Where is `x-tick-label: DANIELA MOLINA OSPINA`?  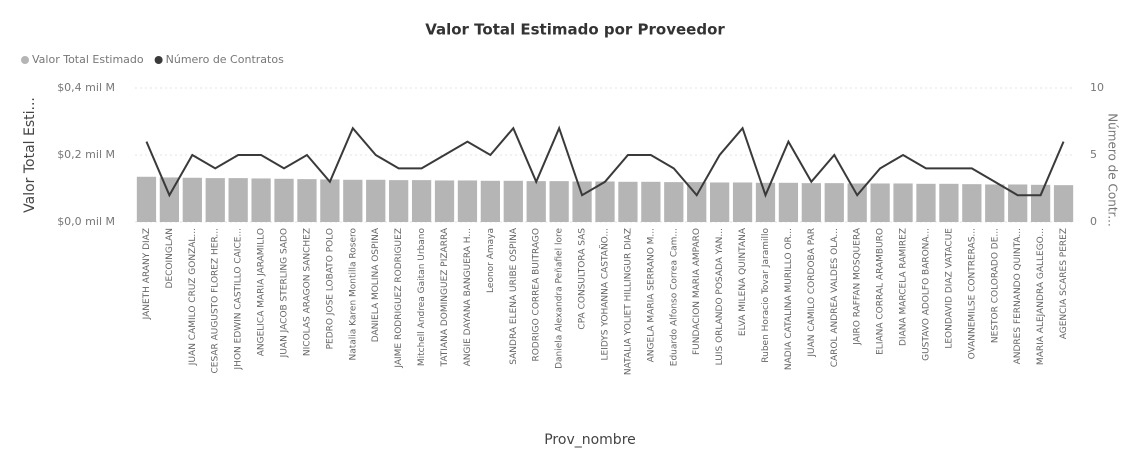
x-tick-label: DANIELA MOLINA OSPINA is located at coordinates (376, 284).